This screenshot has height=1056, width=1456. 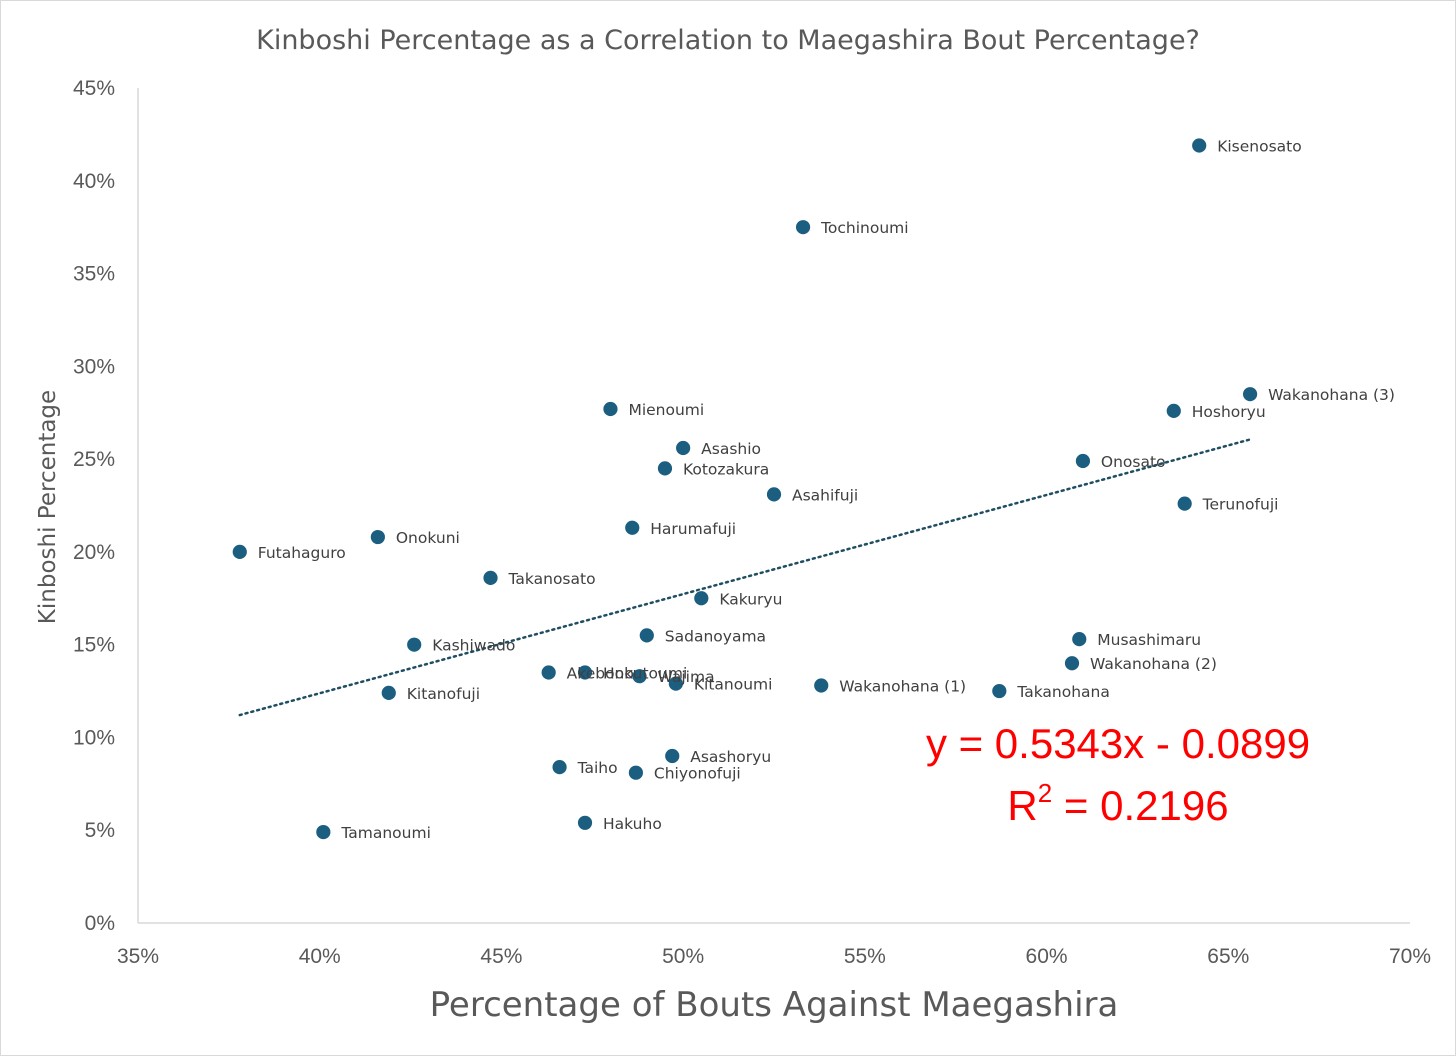 I want to click on data-point-label: Wakanohana (3), so click(x=1331, y=395).